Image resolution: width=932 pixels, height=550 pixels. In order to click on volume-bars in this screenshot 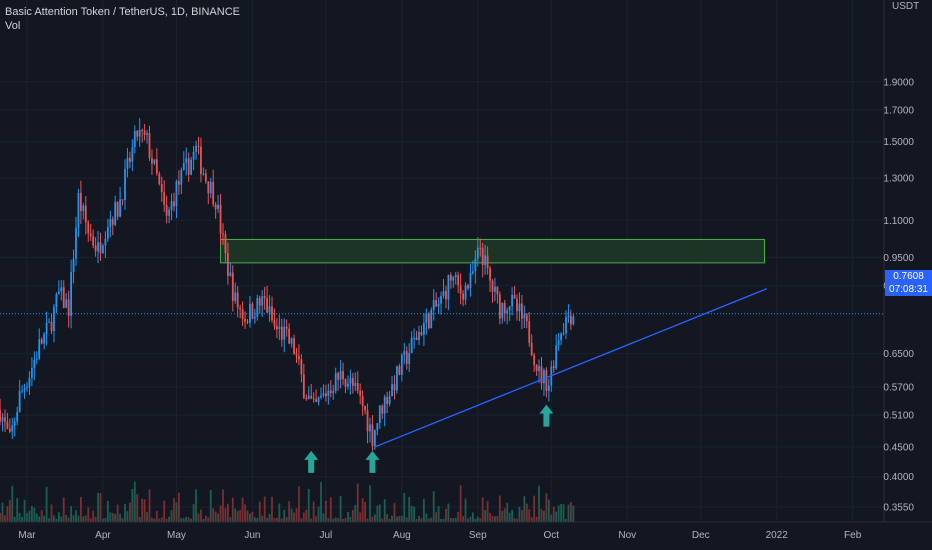, I will do `click(287, 501)`.